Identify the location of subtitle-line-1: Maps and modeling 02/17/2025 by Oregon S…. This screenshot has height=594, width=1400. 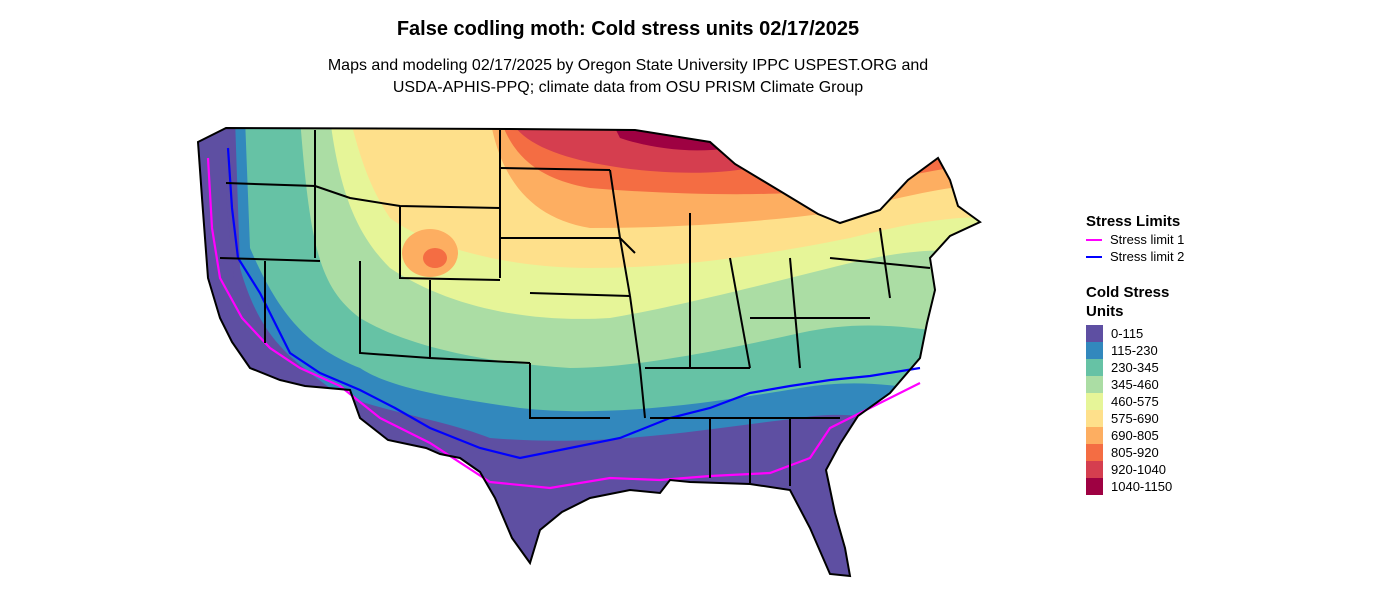
(628, 65).